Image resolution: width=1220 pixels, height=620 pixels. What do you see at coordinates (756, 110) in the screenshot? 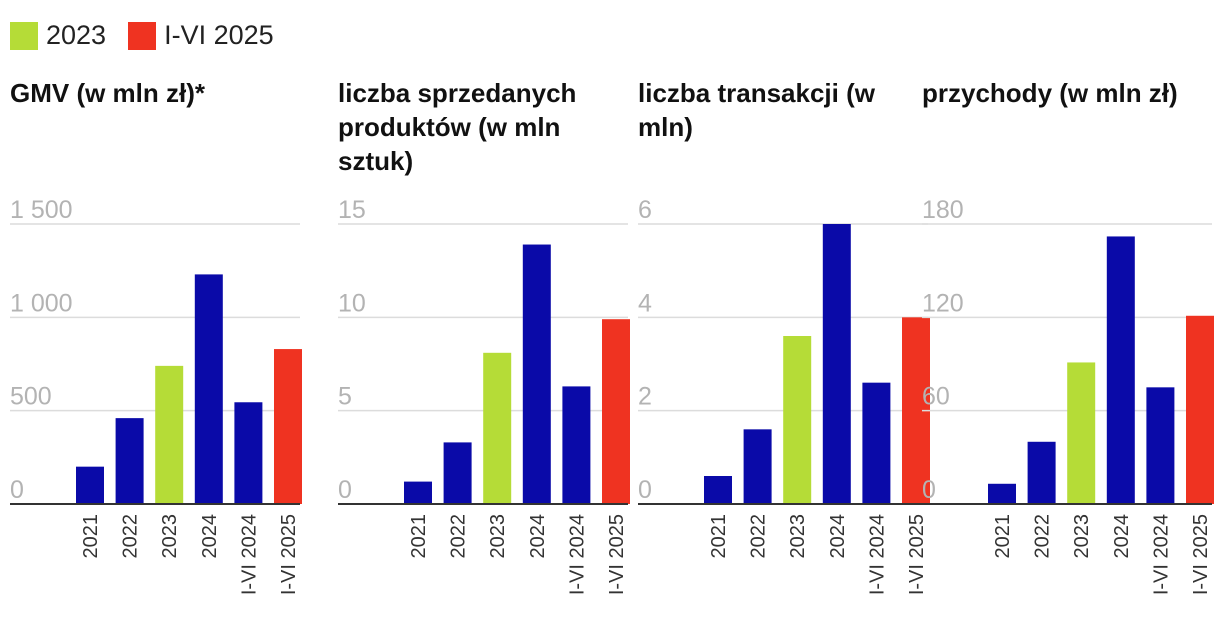
I see `chart-title-transactions: liczba transakcji (w mln)` at bounding box center [756, 110].